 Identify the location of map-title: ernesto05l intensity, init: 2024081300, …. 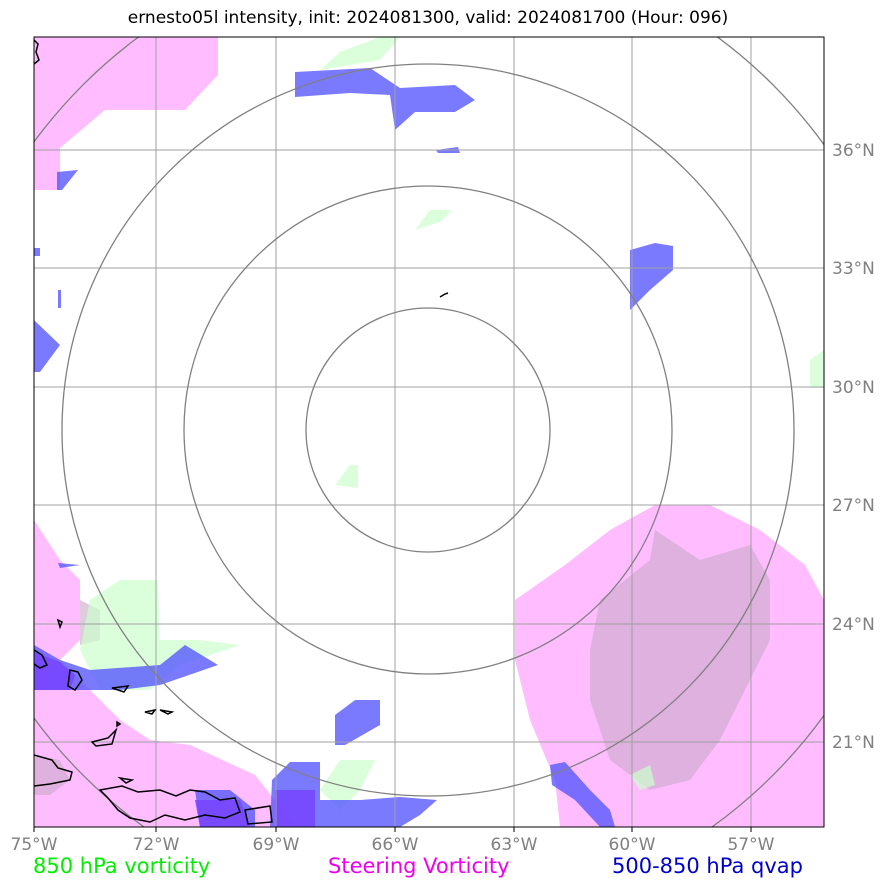
(428, 18).